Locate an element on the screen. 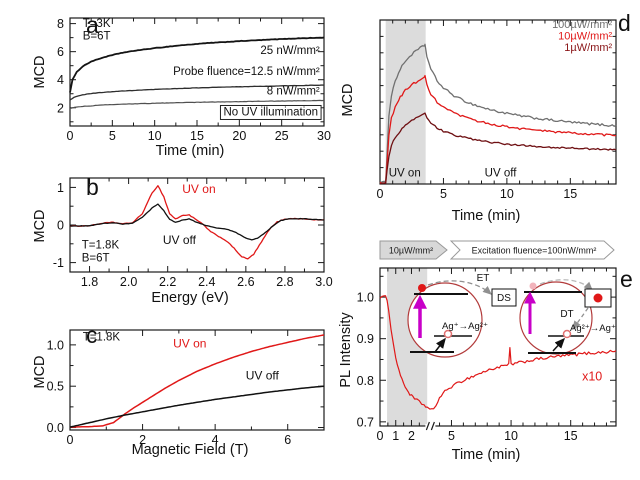 The height and width of the screenshot is (480, 640). annotation-text: 25 nW/mm² is located at coordinates (290, 51).